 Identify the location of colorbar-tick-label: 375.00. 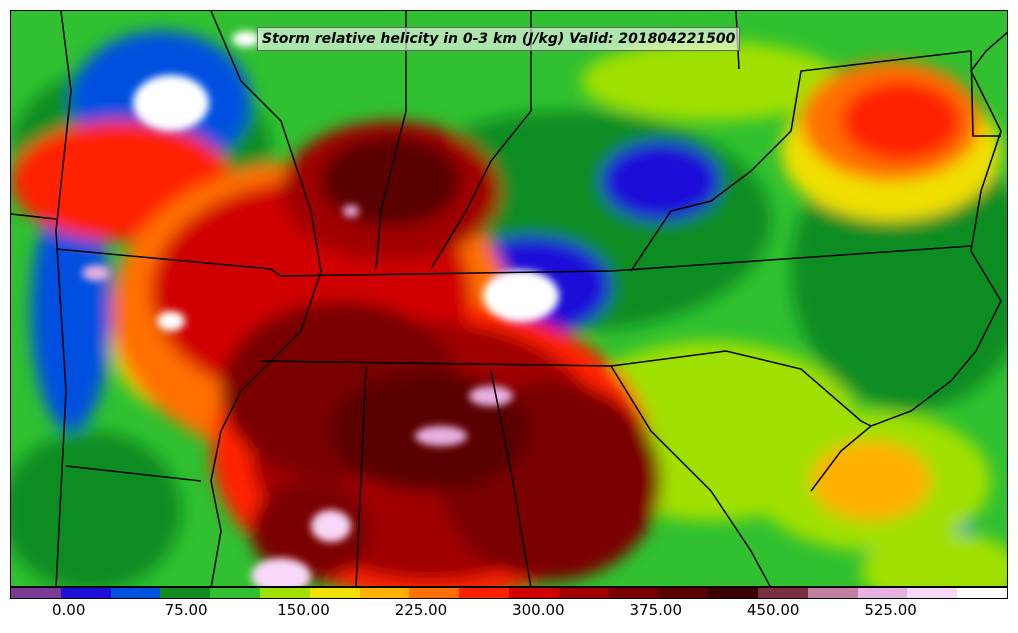
(656, 610).